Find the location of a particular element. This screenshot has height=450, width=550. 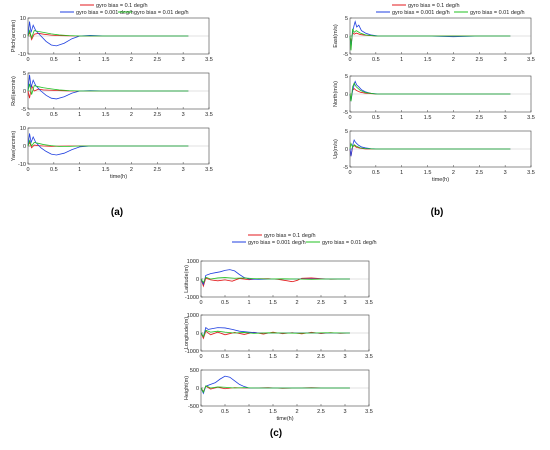

x-tick-label: 0 is located at coordinates (349, 173).